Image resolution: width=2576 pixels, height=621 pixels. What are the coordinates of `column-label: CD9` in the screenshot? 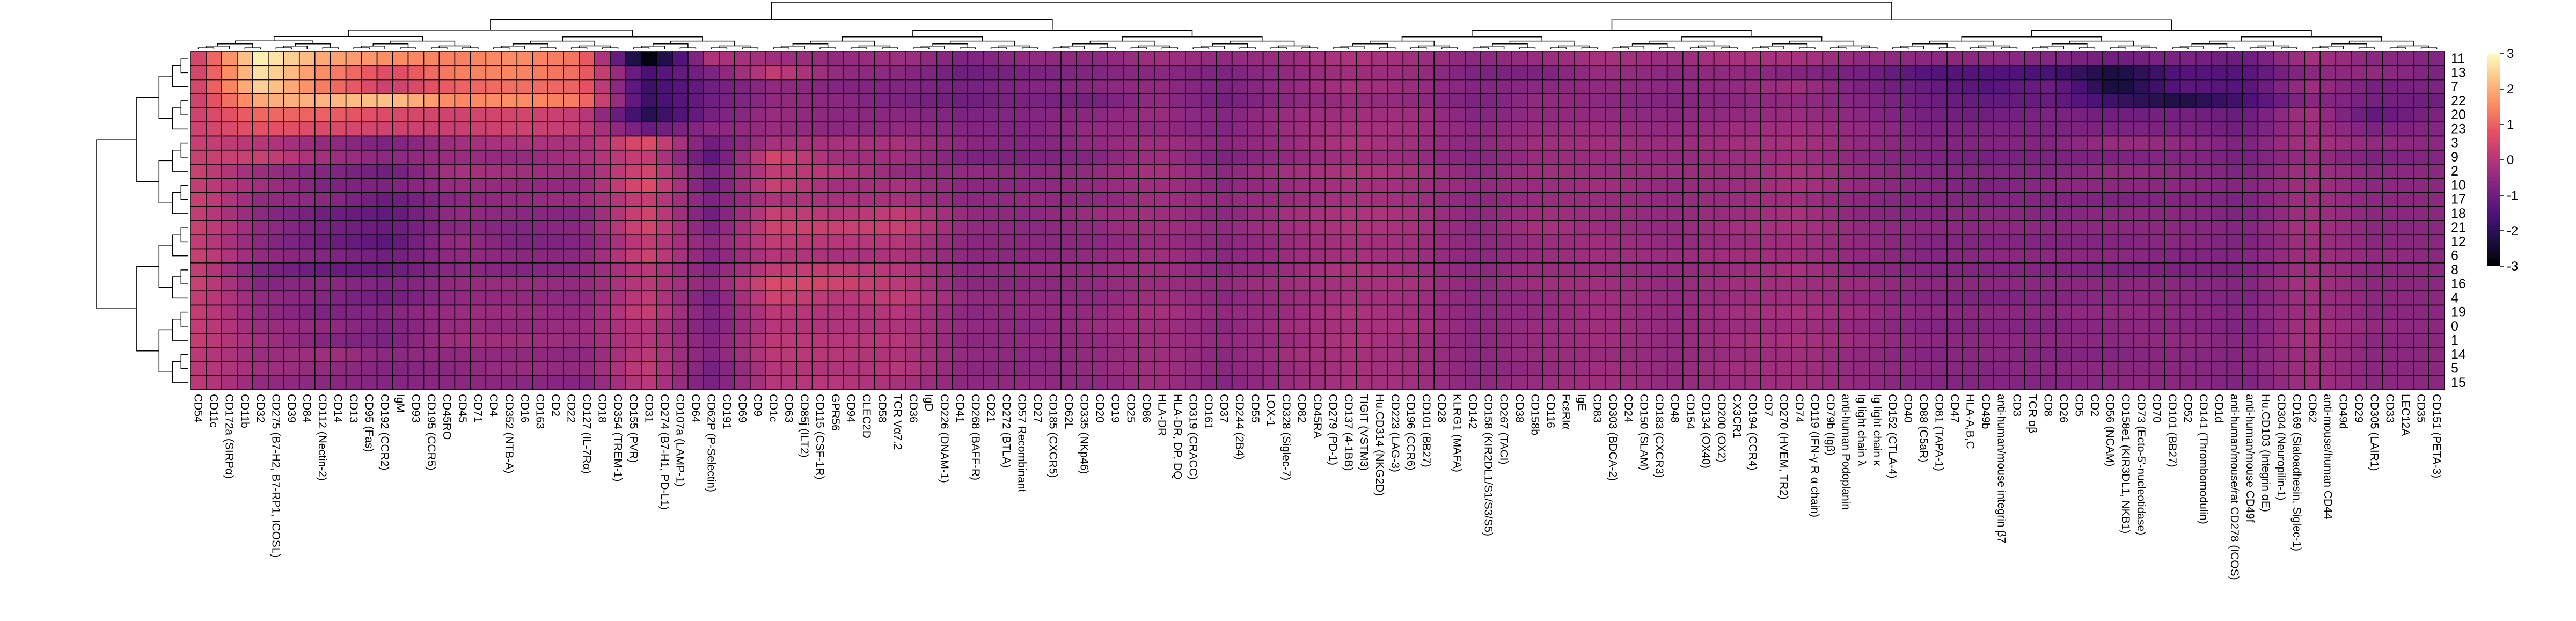 It's located at (757, 405).